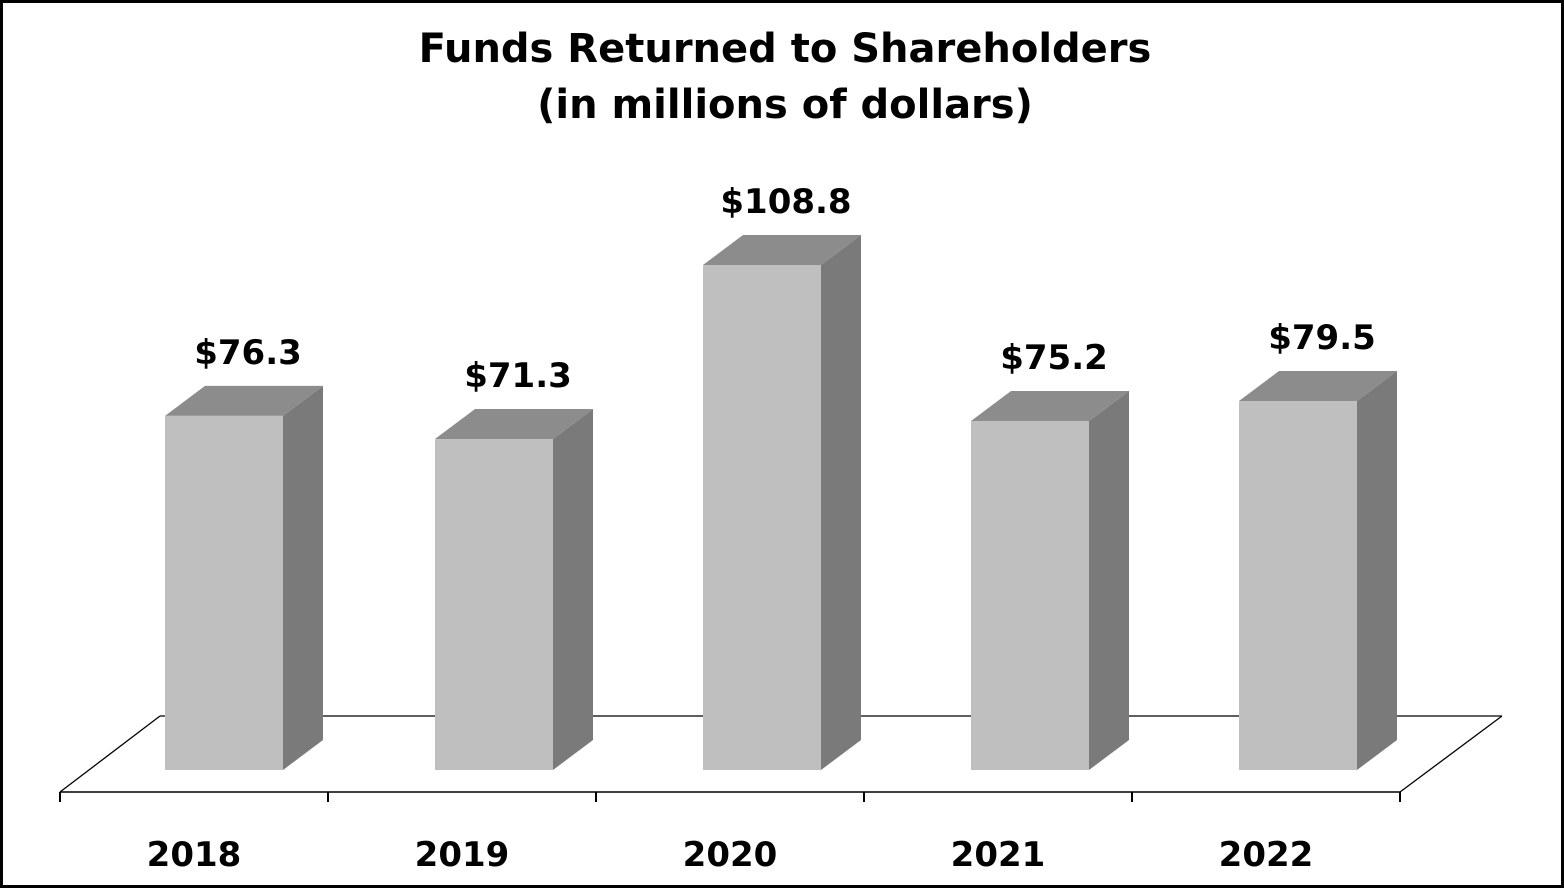  I want to click on x-axis-label: 2022, so click(1266, 855).